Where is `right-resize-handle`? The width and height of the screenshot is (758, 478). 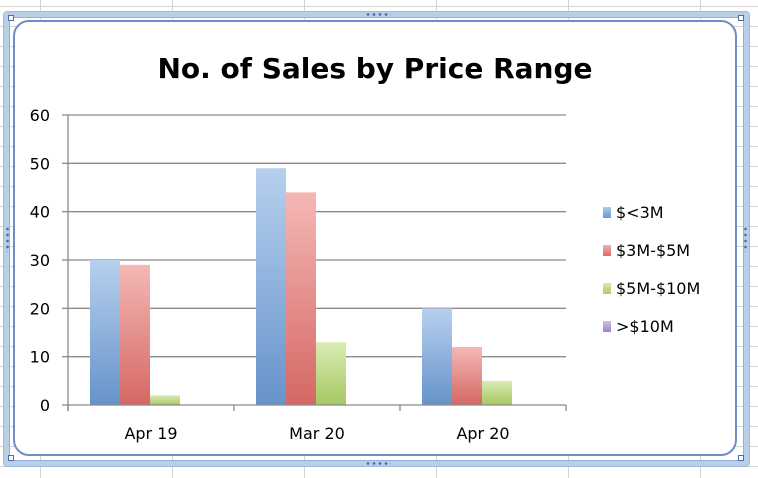
right-resize-handle is located at coordinates (745, 239).